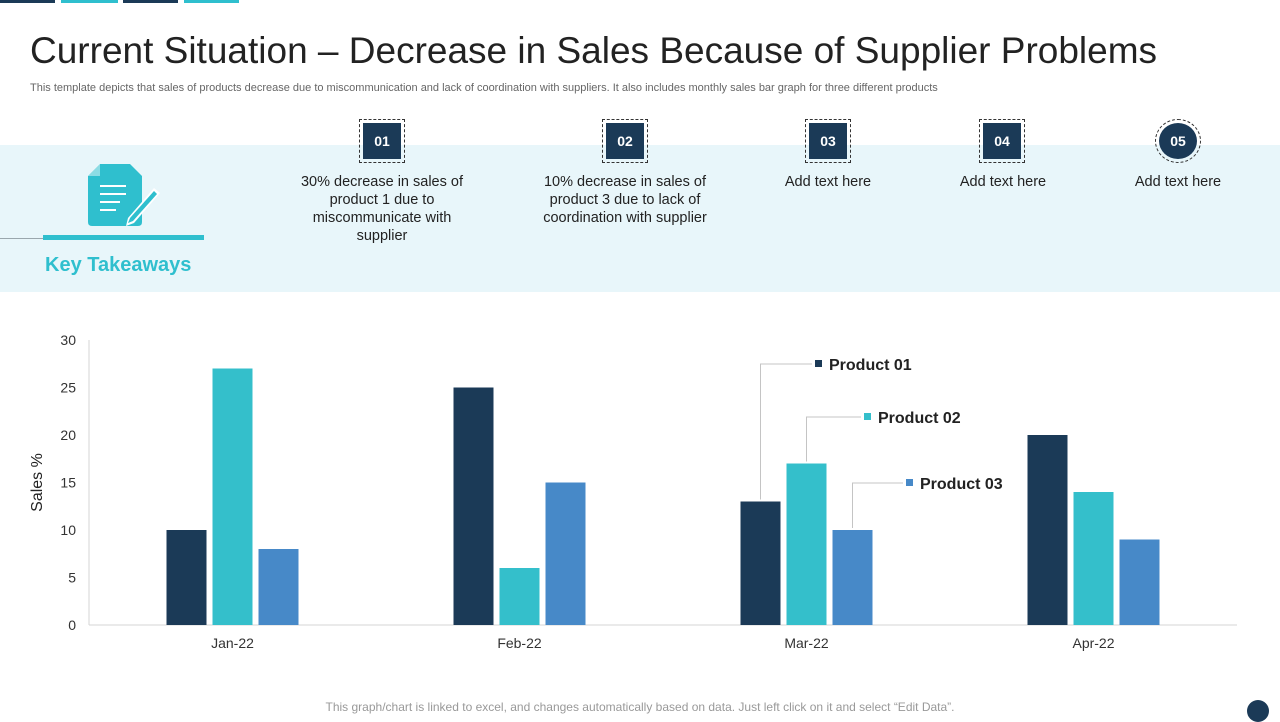 This screenshot has width=1280, height=722. I want to click on y-tick-label: 20, so click(68, 435).